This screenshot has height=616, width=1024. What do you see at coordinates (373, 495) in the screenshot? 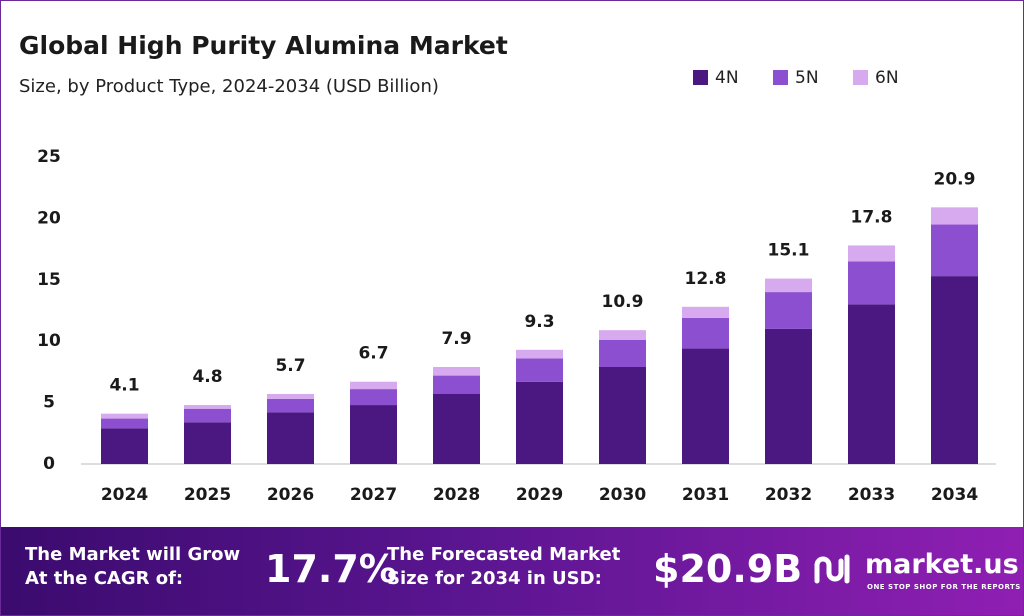
I see `x-tick-label: 2027` at bounding box center [373, 495].